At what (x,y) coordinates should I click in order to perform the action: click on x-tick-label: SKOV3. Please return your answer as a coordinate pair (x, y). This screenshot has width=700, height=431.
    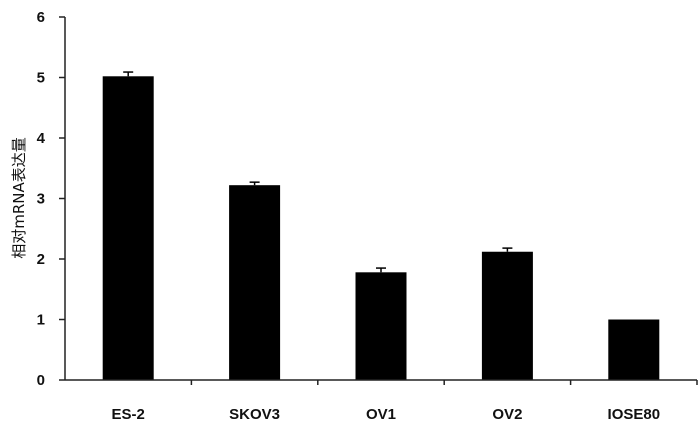
    Looking at the image, I should click on (254, 414).